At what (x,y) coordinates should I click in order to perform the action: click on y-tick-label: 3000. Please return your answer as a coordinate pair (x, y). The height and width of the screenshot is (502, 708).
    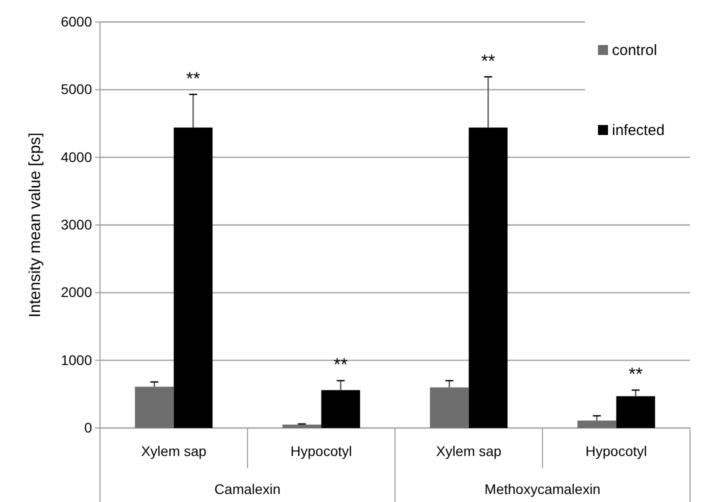
    Looking at the image, I should click on (76, 224).